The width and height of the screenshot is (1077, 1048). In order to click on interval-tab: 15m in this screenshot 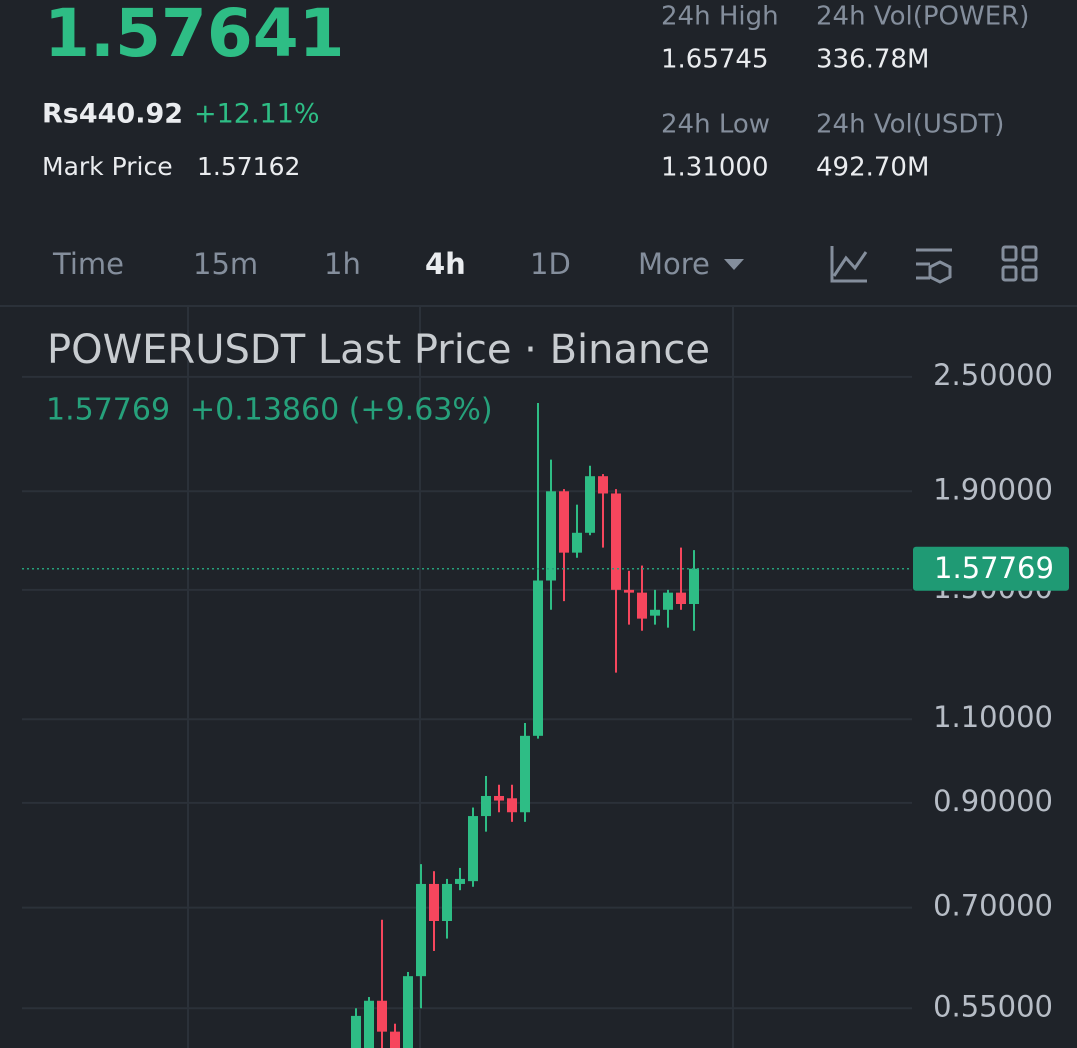, I will do `click(225, 264)`.